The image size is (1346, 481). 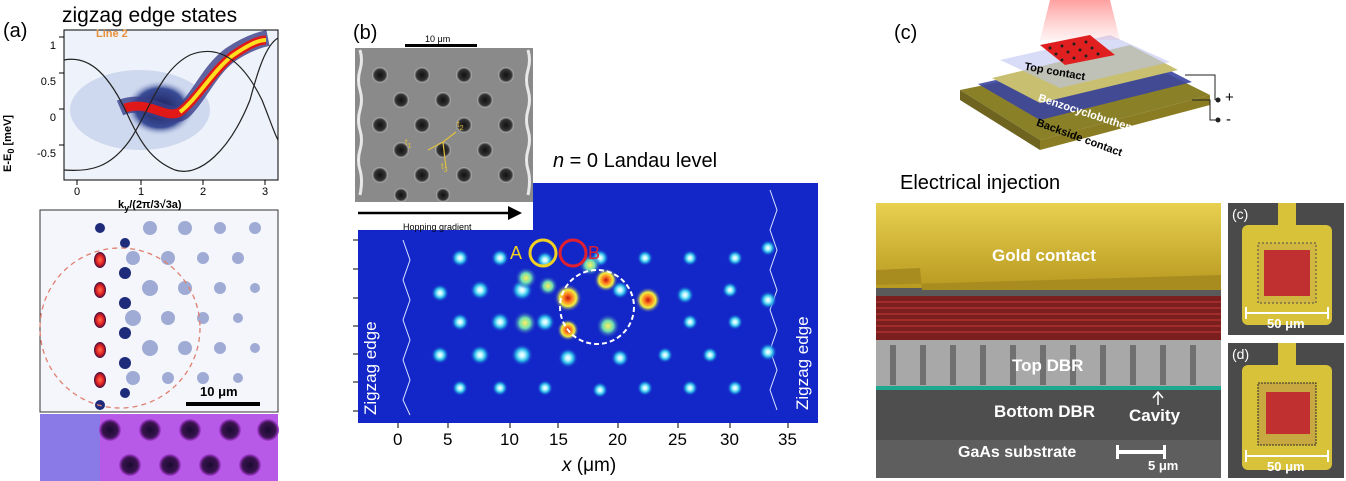 I want to click on x-axis-label-b: x (μm), so click(x=589, y=465).